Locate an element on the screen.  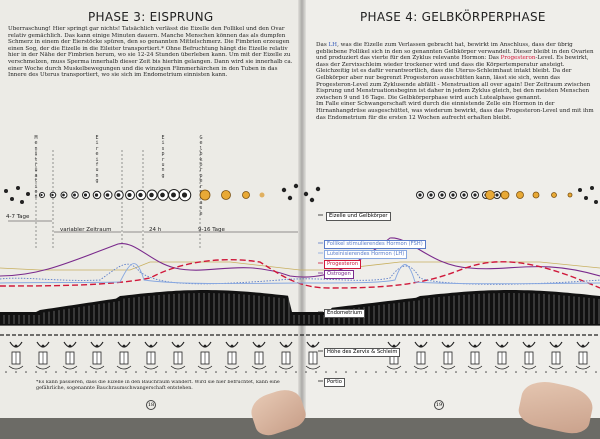
page-number-left: 18 is located at coordinates (151, 405).